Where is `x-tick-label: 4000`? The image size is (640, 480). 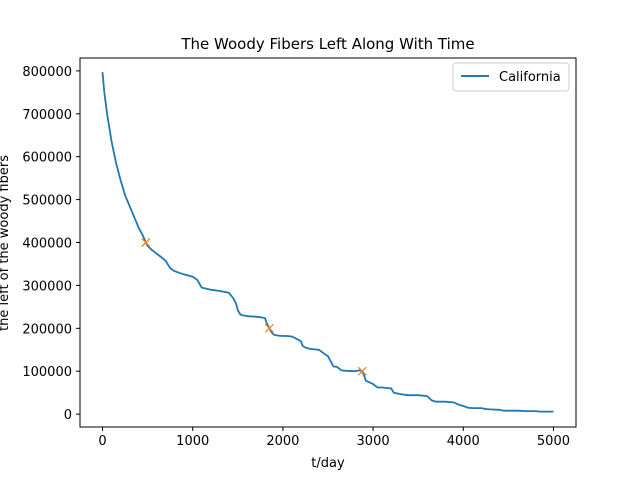 x-tick-label: 4000 is located at coordinates (463, 441).